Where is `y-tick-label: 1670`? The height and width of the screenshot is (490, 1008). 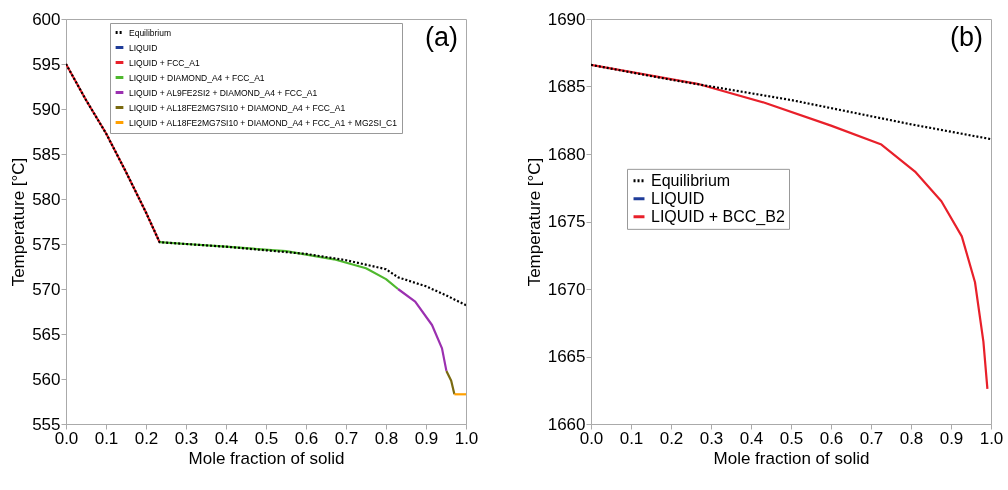 y-tick-label: 1670 is located at coordinates (566, 289).